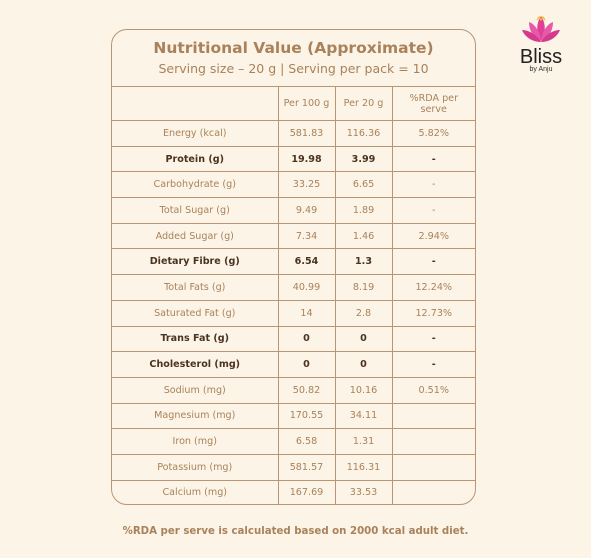 The width and height of the screenshot is (591, 558). I want to click on nutrient-cell: Trans Fat (g), so click(195, 339).